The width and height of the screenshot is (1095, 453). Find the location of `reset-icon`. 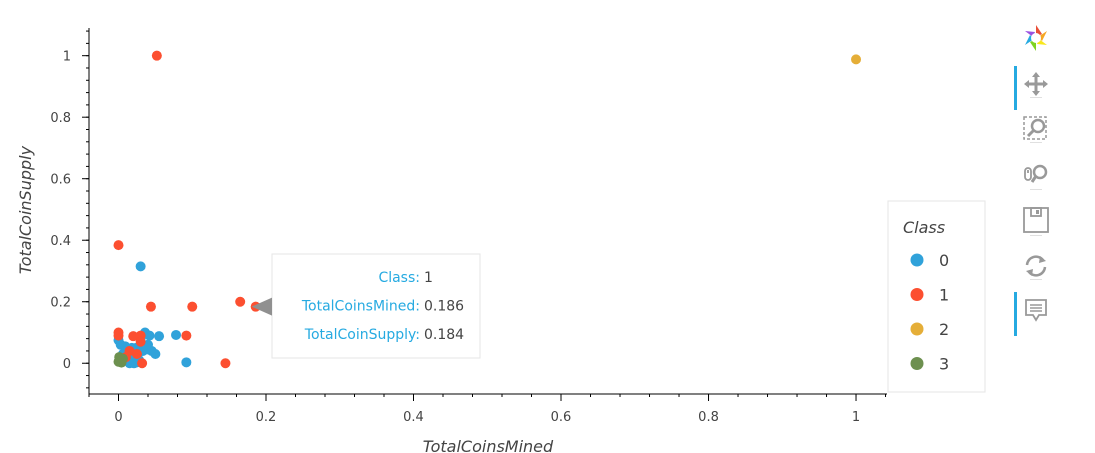

reset-icon is located at coordinates (1036, 268).